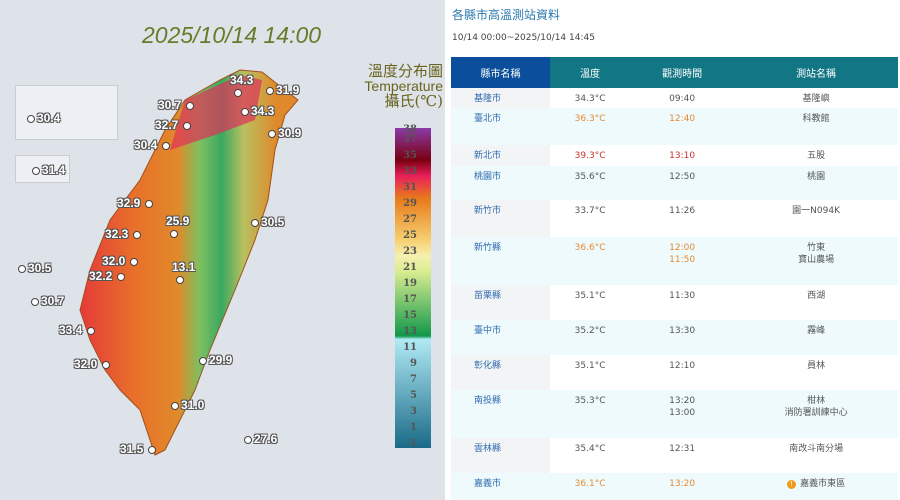 This screenshot has width=900, height=500. What do you see at coordinates (193, 405) in the screenshot?
I see `station-temp-label: 31.0` at bounding box center [193, 405].